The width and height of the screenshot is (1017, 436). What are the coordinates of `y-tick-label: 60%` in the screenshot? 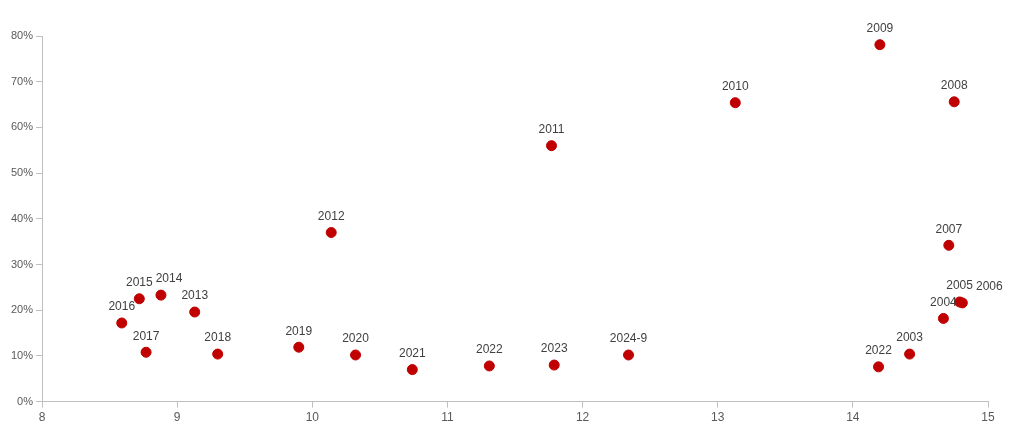 It's located at (22, 126).